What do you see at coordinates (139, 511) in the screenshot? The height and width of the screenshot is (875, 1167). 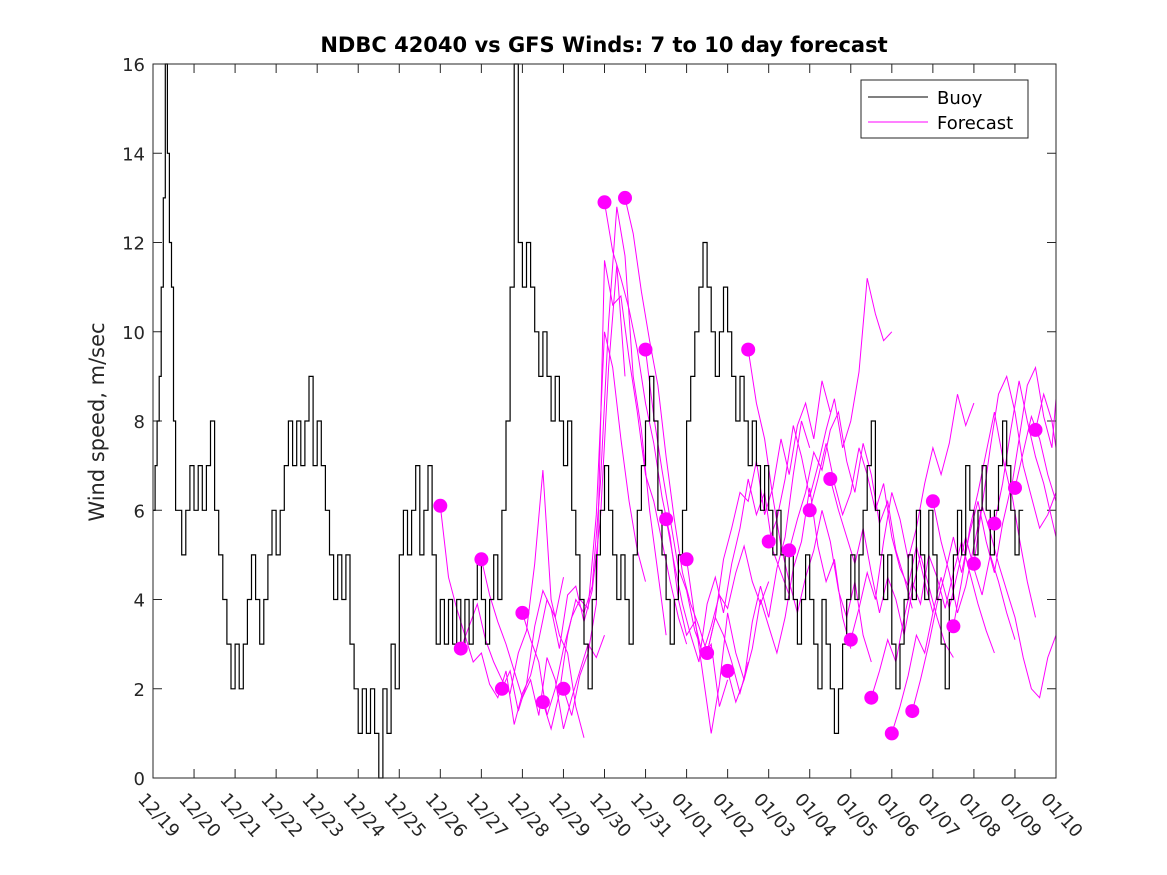 I see `y-tick-label: 6` at bounding box center [139, 511].